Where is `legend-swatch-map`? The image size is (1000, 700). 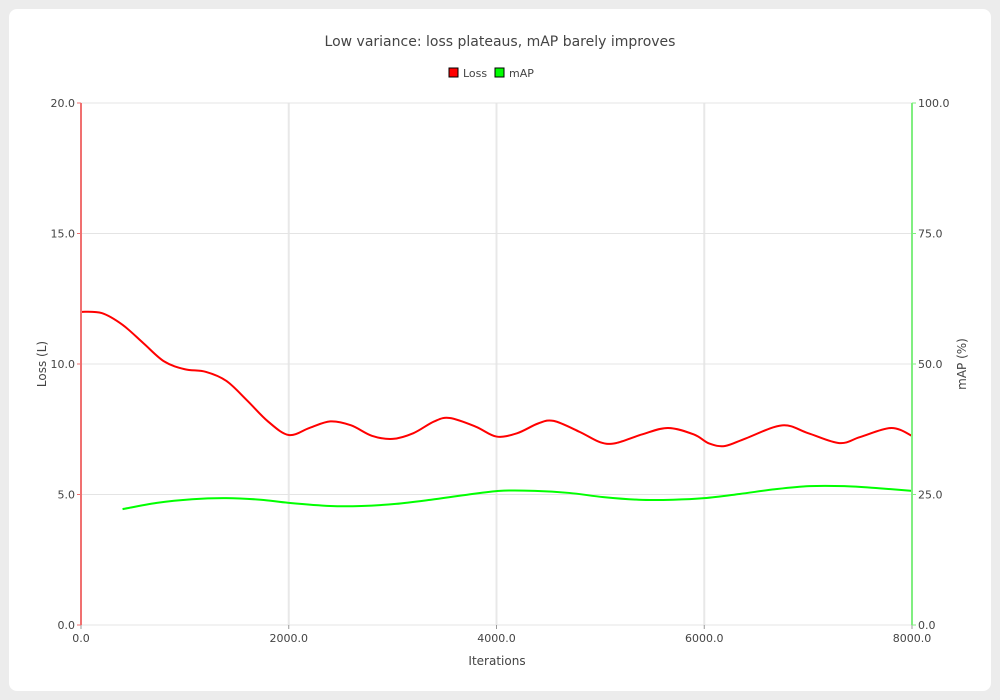 legend-swatch-map is located at coordinates (499, 72).